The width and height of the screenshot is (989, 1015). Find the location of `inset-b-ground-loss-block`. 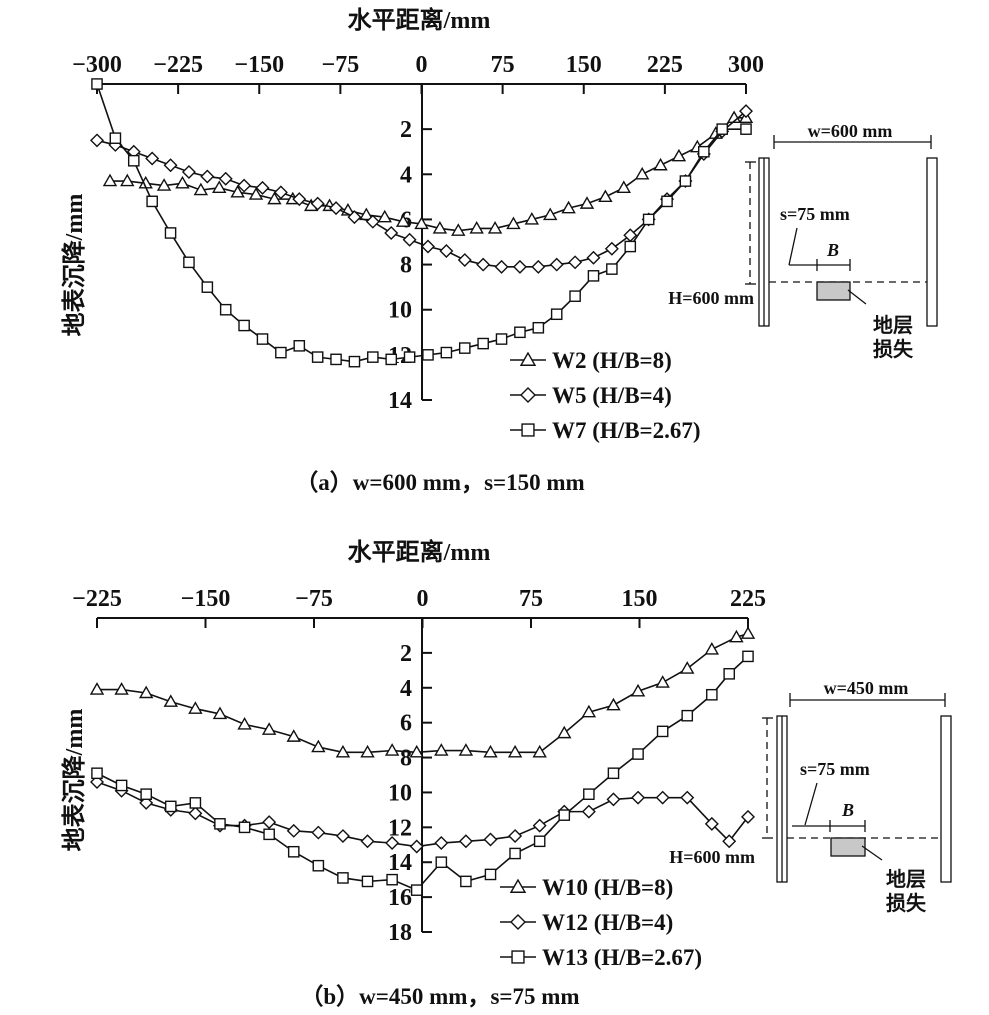

inset-b-ground-loss-block is located at coordinates (848, 847).